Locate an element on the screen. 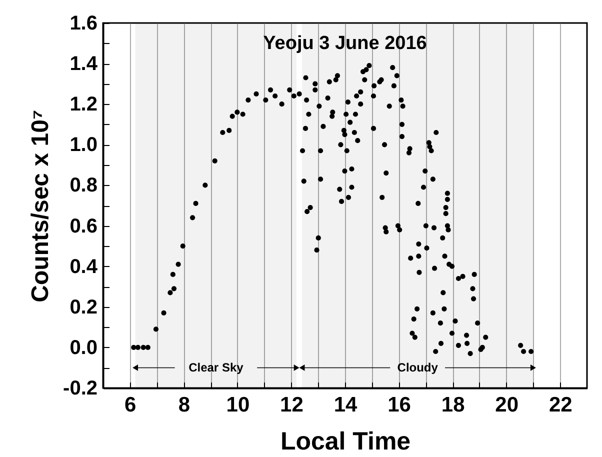 The width and height of the screenshot is (602, 457). band-label: Cloudy is located at coordinates (417, 367).